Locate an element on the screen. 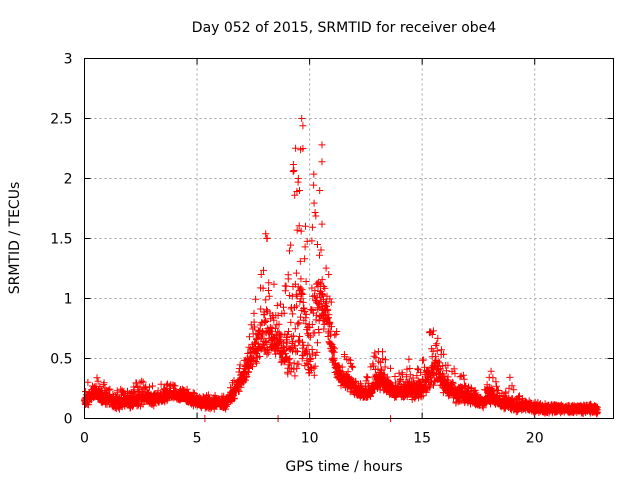 This screenshot has height=480, width=640. y-axis-label: SRMTID / TECUs is located at coordinates (15, 238).